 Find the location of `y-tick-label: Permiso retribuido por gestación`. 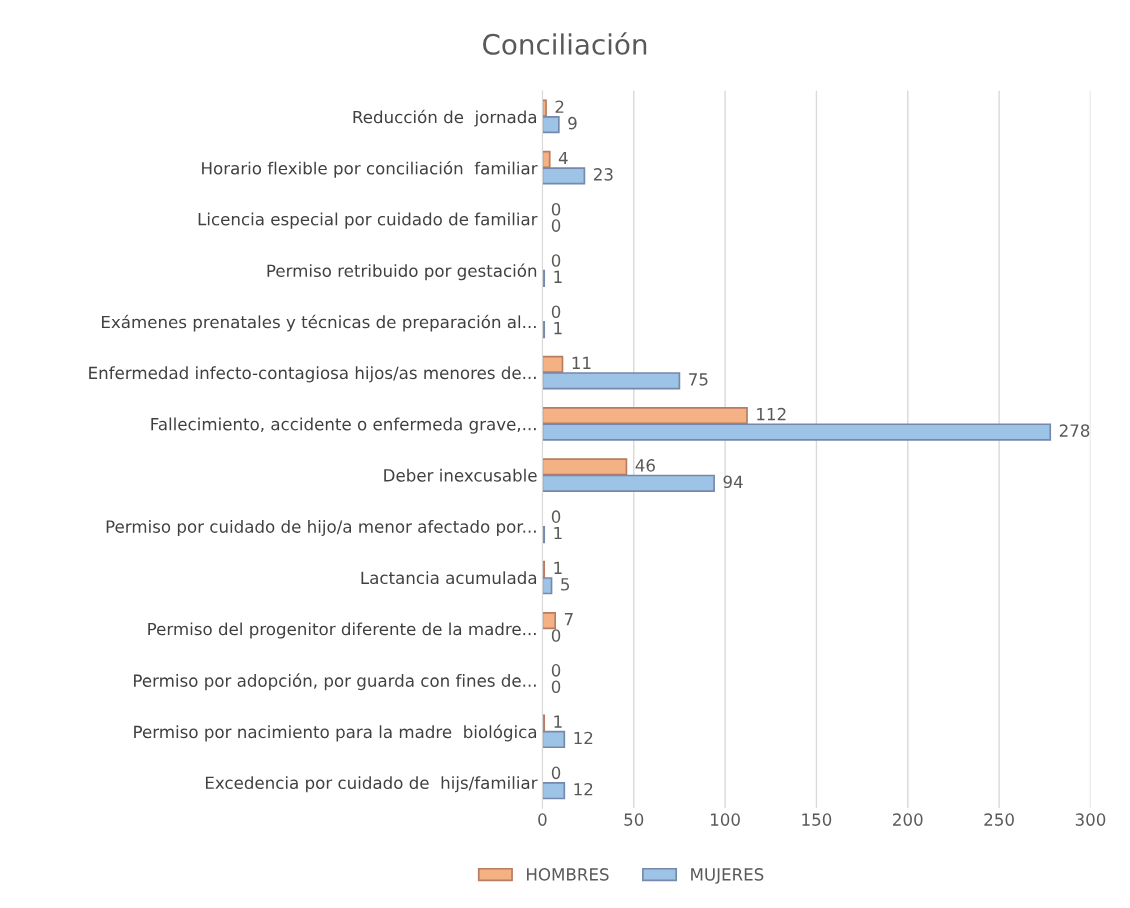

y-tick-label: Permiso retribuido por gestación is located at coordinates (402, 272).